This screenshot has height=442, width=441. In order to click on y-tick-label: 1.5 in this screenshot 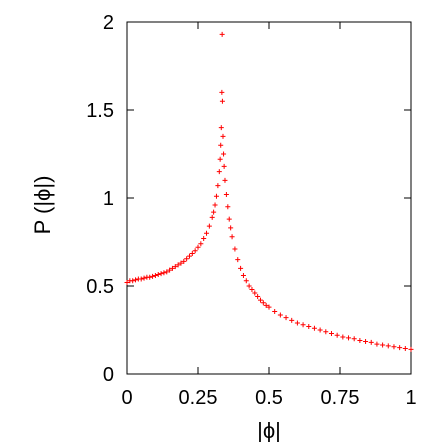, I will do `click(100, 111)`.